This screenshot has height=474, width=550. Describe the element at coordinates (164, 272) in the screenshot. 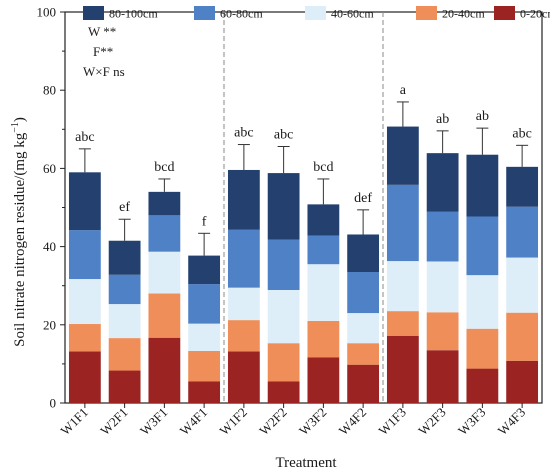

I see `bar-segment-40-60cm-W3F1` at that location.